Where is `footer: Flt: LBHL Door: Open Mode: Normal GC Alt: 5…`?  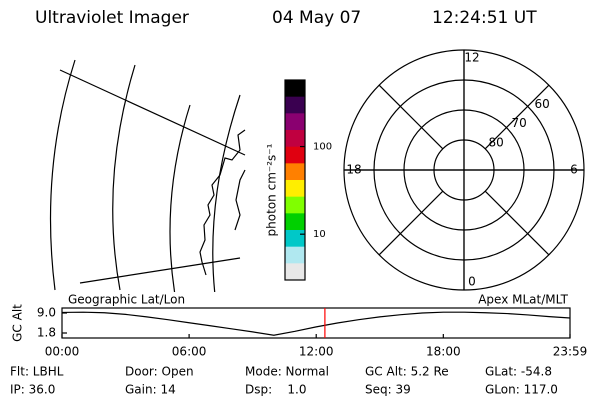
footer: Flt: LBHL Door: Open Mode: Normal GC Alt: 5… is located at coordinates (284, 381).